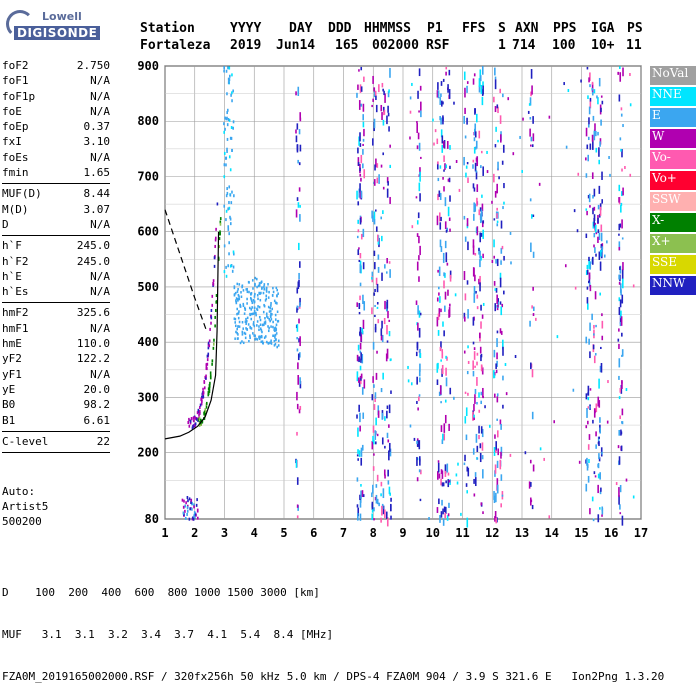  Describe the element at coordinates (224, 533) in the screenshot. I see `x-tick-label: 3` at that location.